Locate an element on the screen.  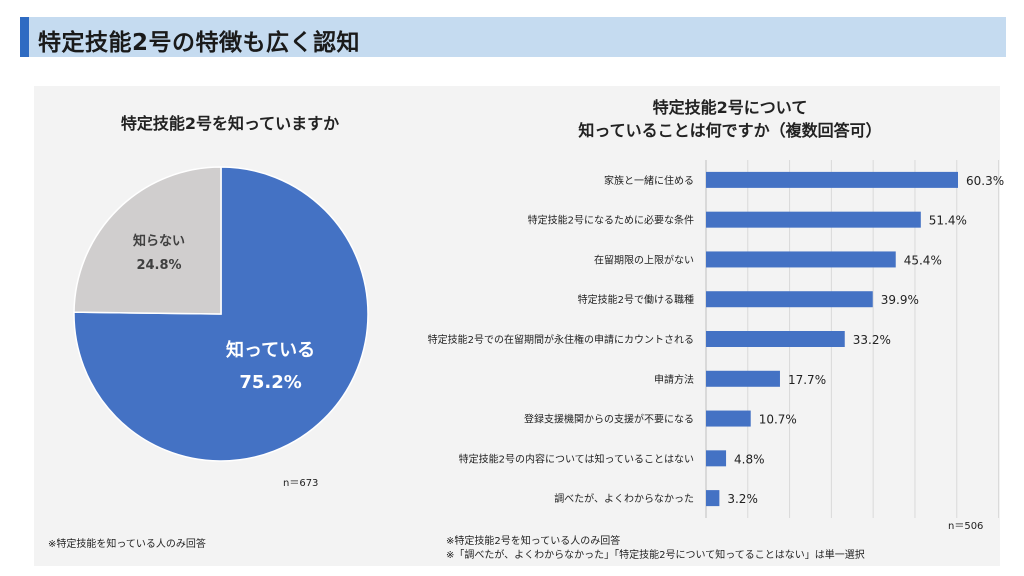
bar-value-label-9: 3.2% is located at coordinates (742, 499).